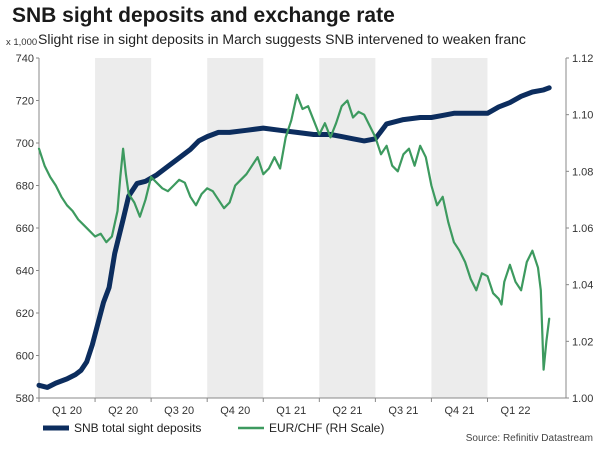 This screenshot has width=600, height=450. What do you see at coordinates (403, 411) in the screenshot?
I see `x-tick-label: Q3 21` at bounding box center [403, 411].